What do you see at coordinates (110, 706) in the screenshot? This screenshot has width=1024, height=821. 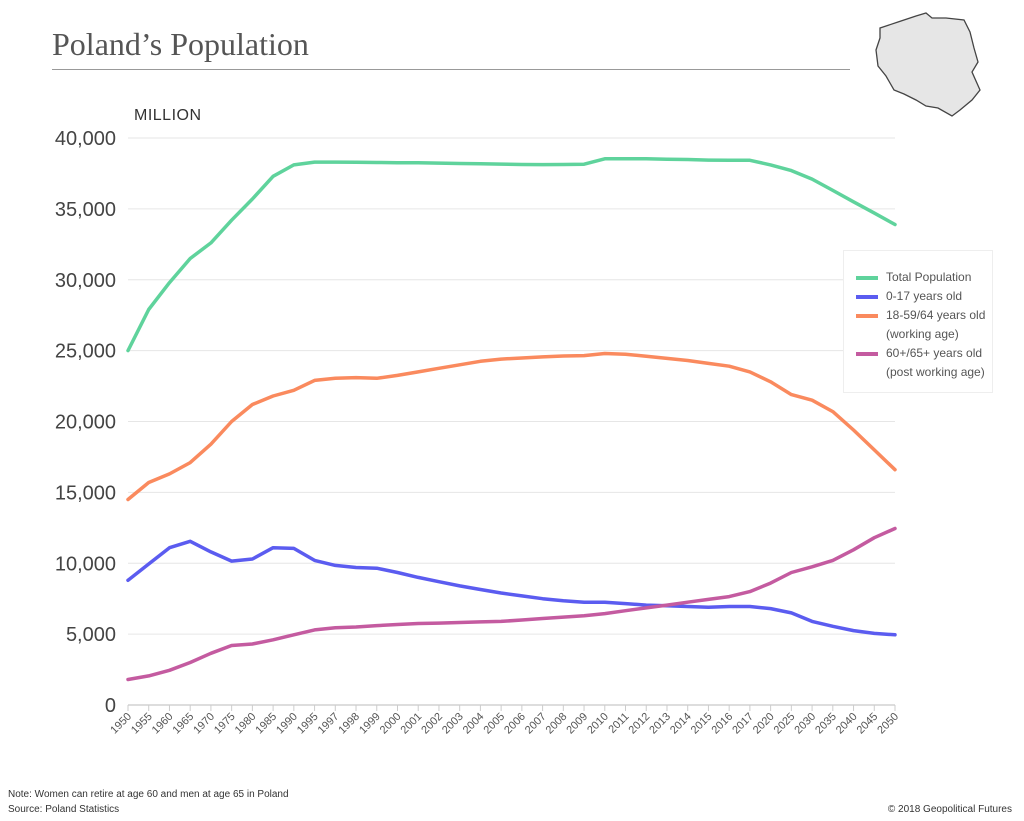 I see `y-tick-label: 0` at bounding box center [110, 706].